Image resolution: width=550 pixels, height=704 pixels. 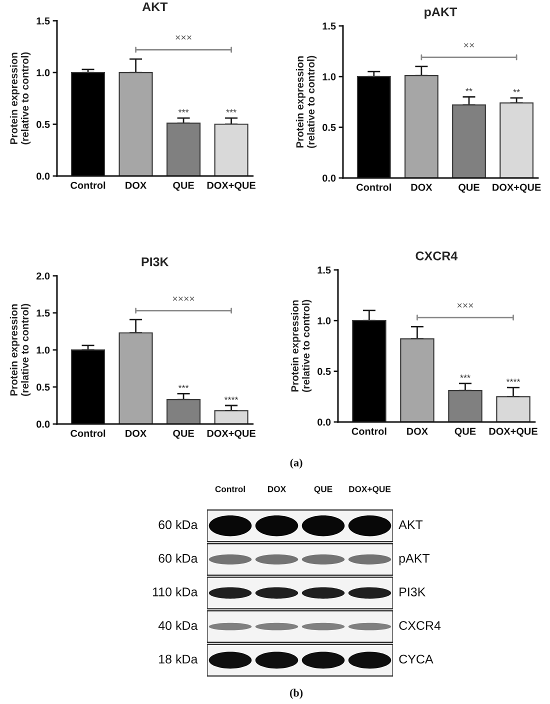 What do you see at coordinates (296, 693) in the screenshot?
I see `text: (b)` at bounding box center [296, 693].